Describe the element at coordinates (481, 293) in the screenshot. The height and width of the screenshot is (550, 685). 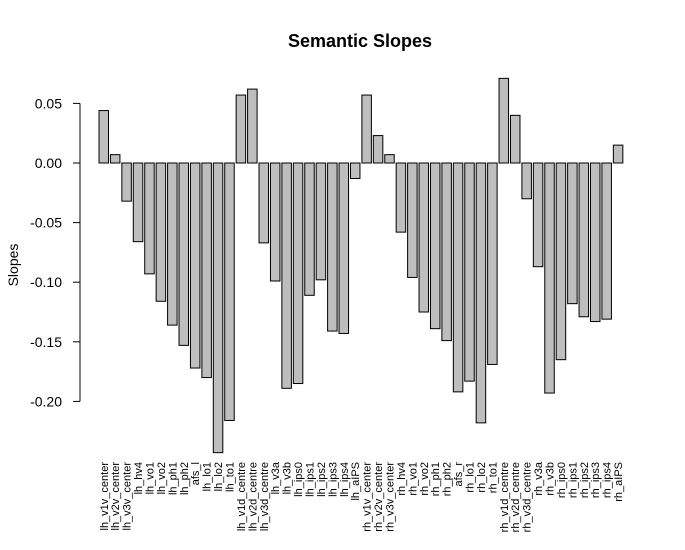
I see `bar-rh_lo2` at that location.